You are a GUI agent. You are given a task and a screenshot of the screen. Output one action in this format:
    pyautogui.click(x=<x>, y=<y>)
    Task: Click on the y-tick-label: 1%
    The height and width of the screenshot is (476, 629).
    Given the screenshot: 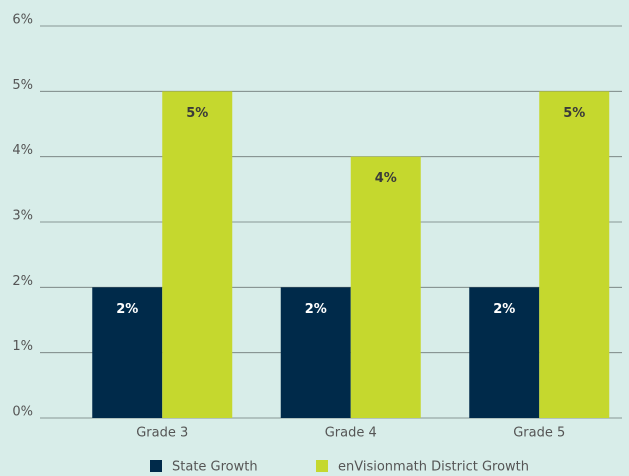 What is the action you would take?
    pyautogui.click(x=22, y=346)
    